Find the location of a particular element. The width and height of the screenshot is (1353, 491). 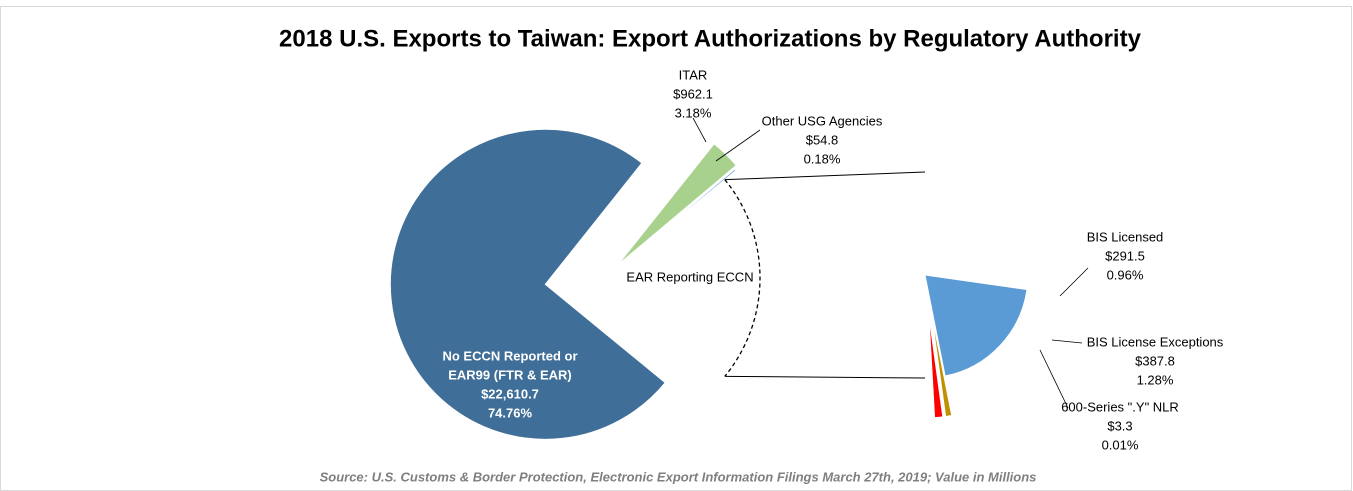

percent-label: 0.18% is located at coordinates (822, 158).